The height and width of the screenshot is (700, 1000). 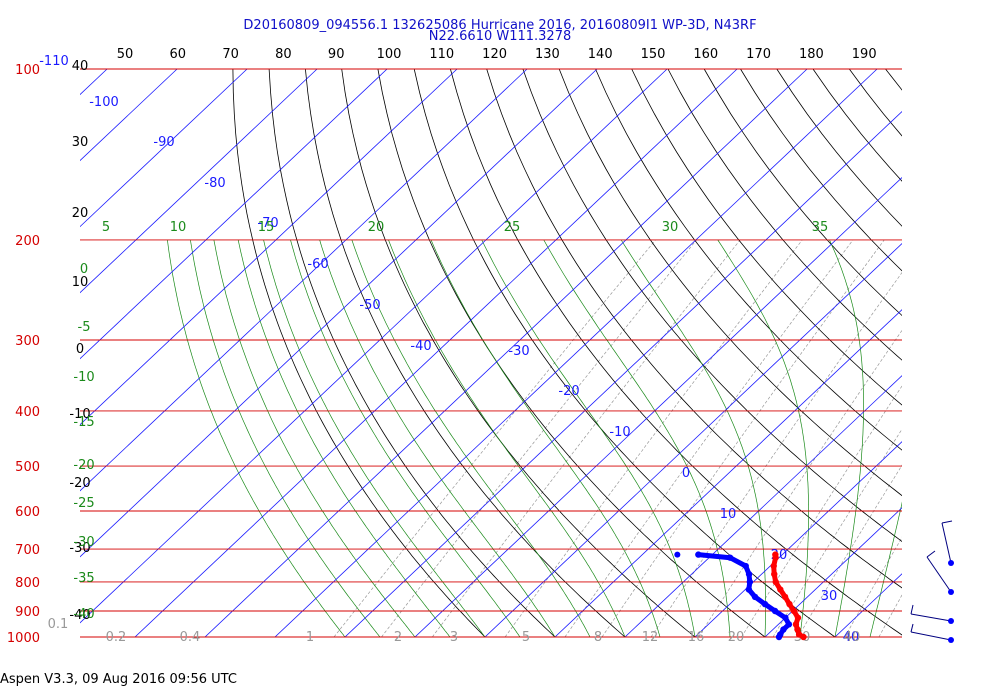 I want to click on dry-adiabat-label: 130, so click(x=547, y=54).